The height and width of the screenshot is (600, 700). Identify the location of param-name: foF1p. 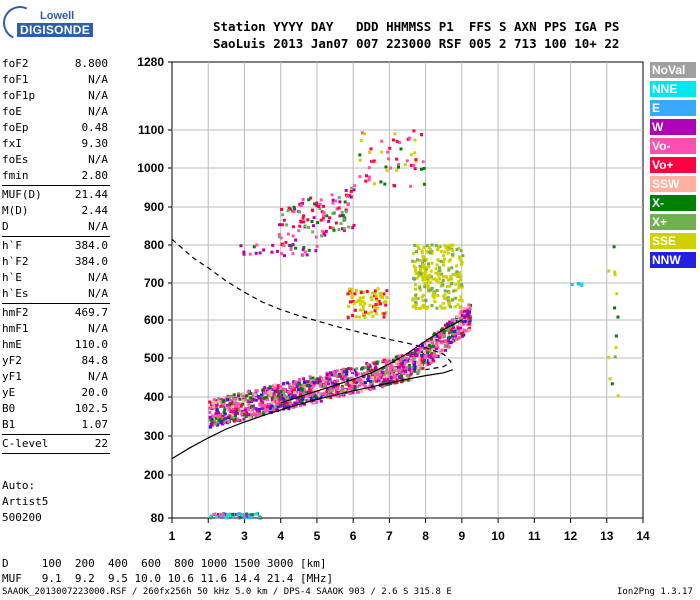
(19, 95).